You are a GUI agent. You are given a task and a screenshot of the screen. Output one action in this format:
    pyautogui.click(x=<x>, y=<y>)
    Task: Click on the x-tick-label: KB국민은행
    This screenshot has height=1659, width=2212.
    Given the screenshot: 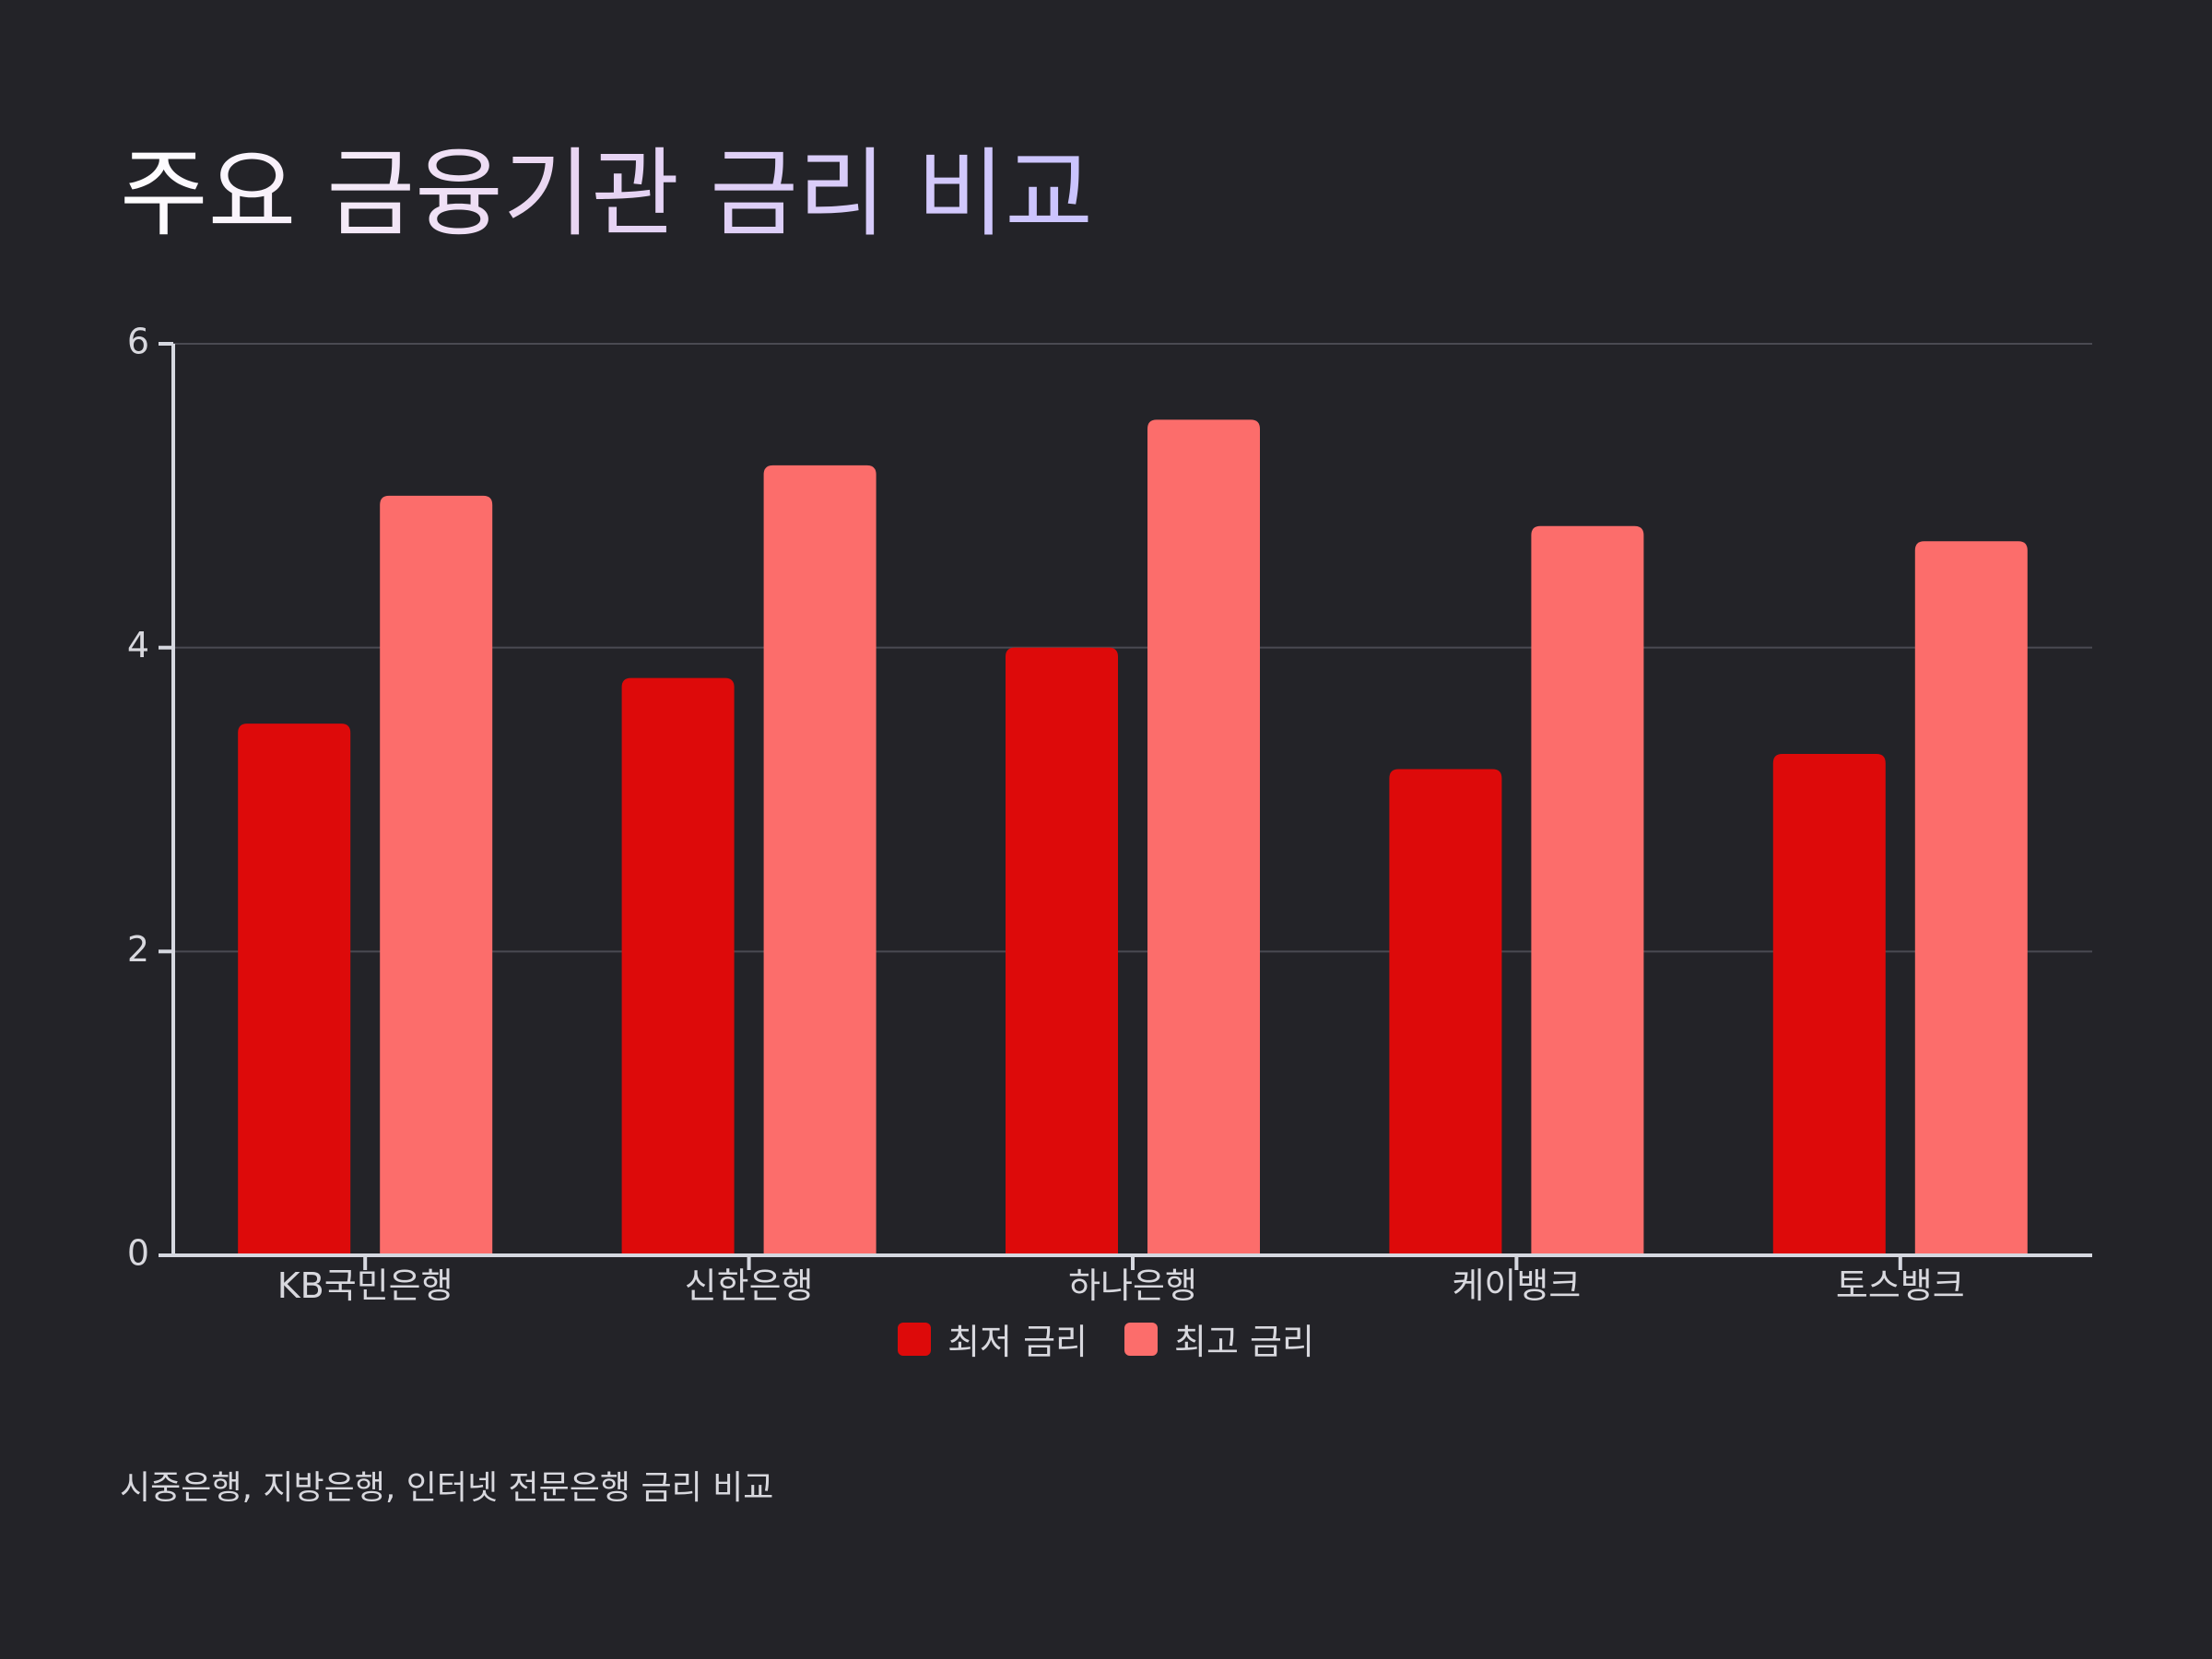 What is the action you would take?
    pyautogui.click(x=365, y=1285)
    